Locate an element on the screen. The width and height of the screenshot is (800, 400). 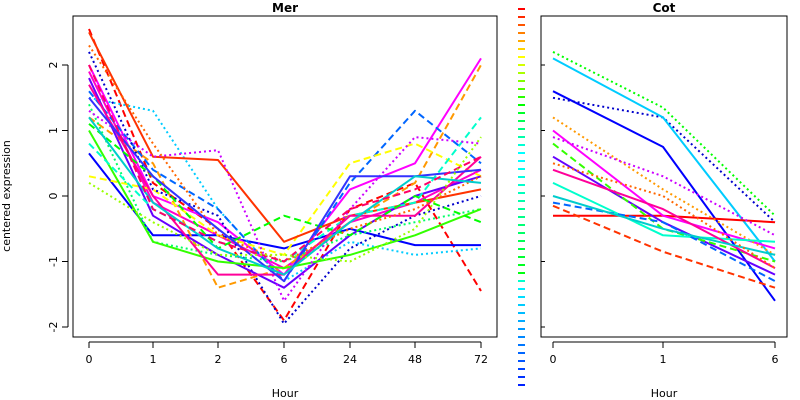
cot-x-tick-label: 1 is located at coordinates (663, 359).